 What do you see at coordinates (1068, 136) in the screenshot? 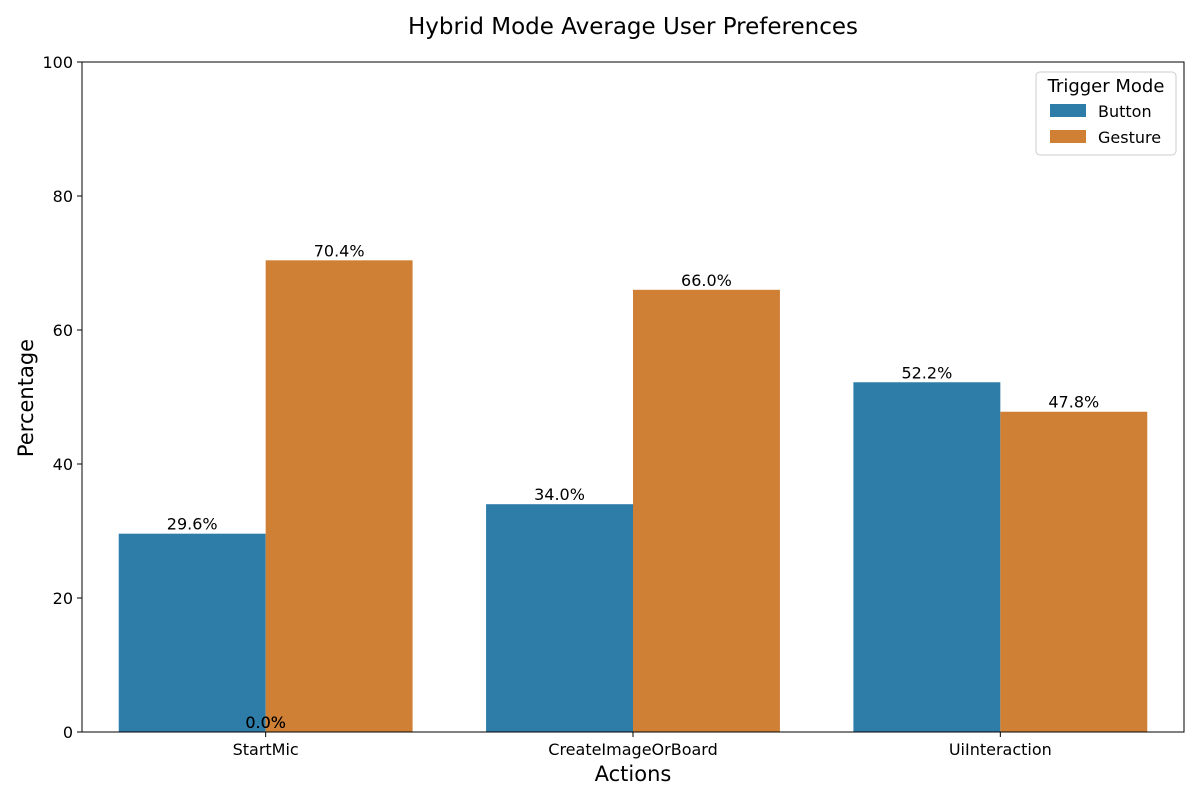
I see `legend-swatch-gesture` at bounding box center [1068, 136].